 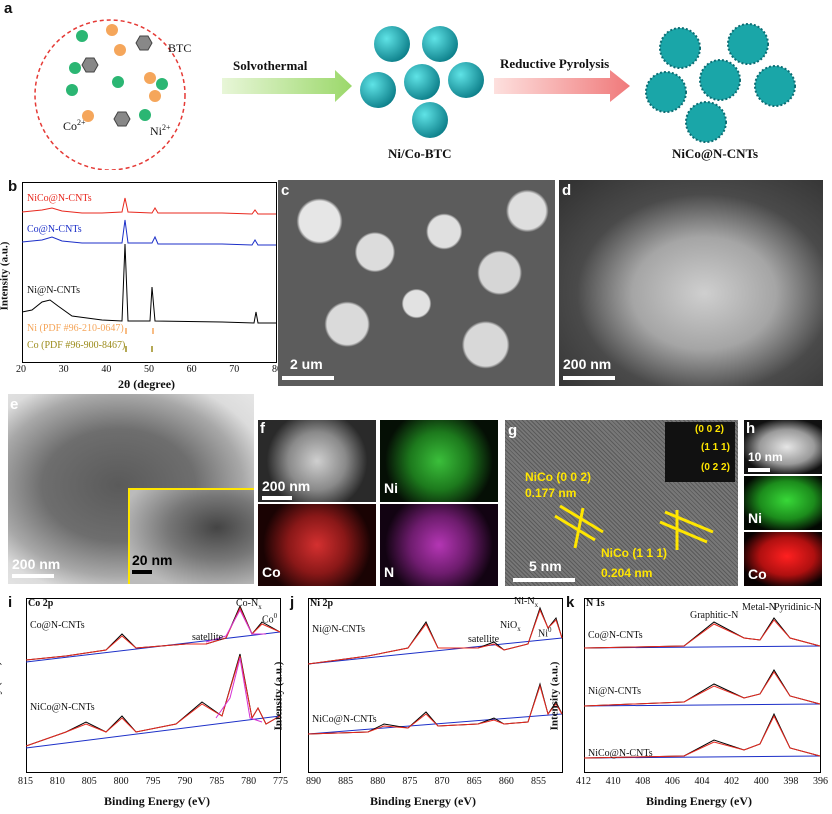 What do you see at coordinates (152, 560) in the screenshot?
I see `inset-scale-text: 20 nm` at bounding box center [152, 560].